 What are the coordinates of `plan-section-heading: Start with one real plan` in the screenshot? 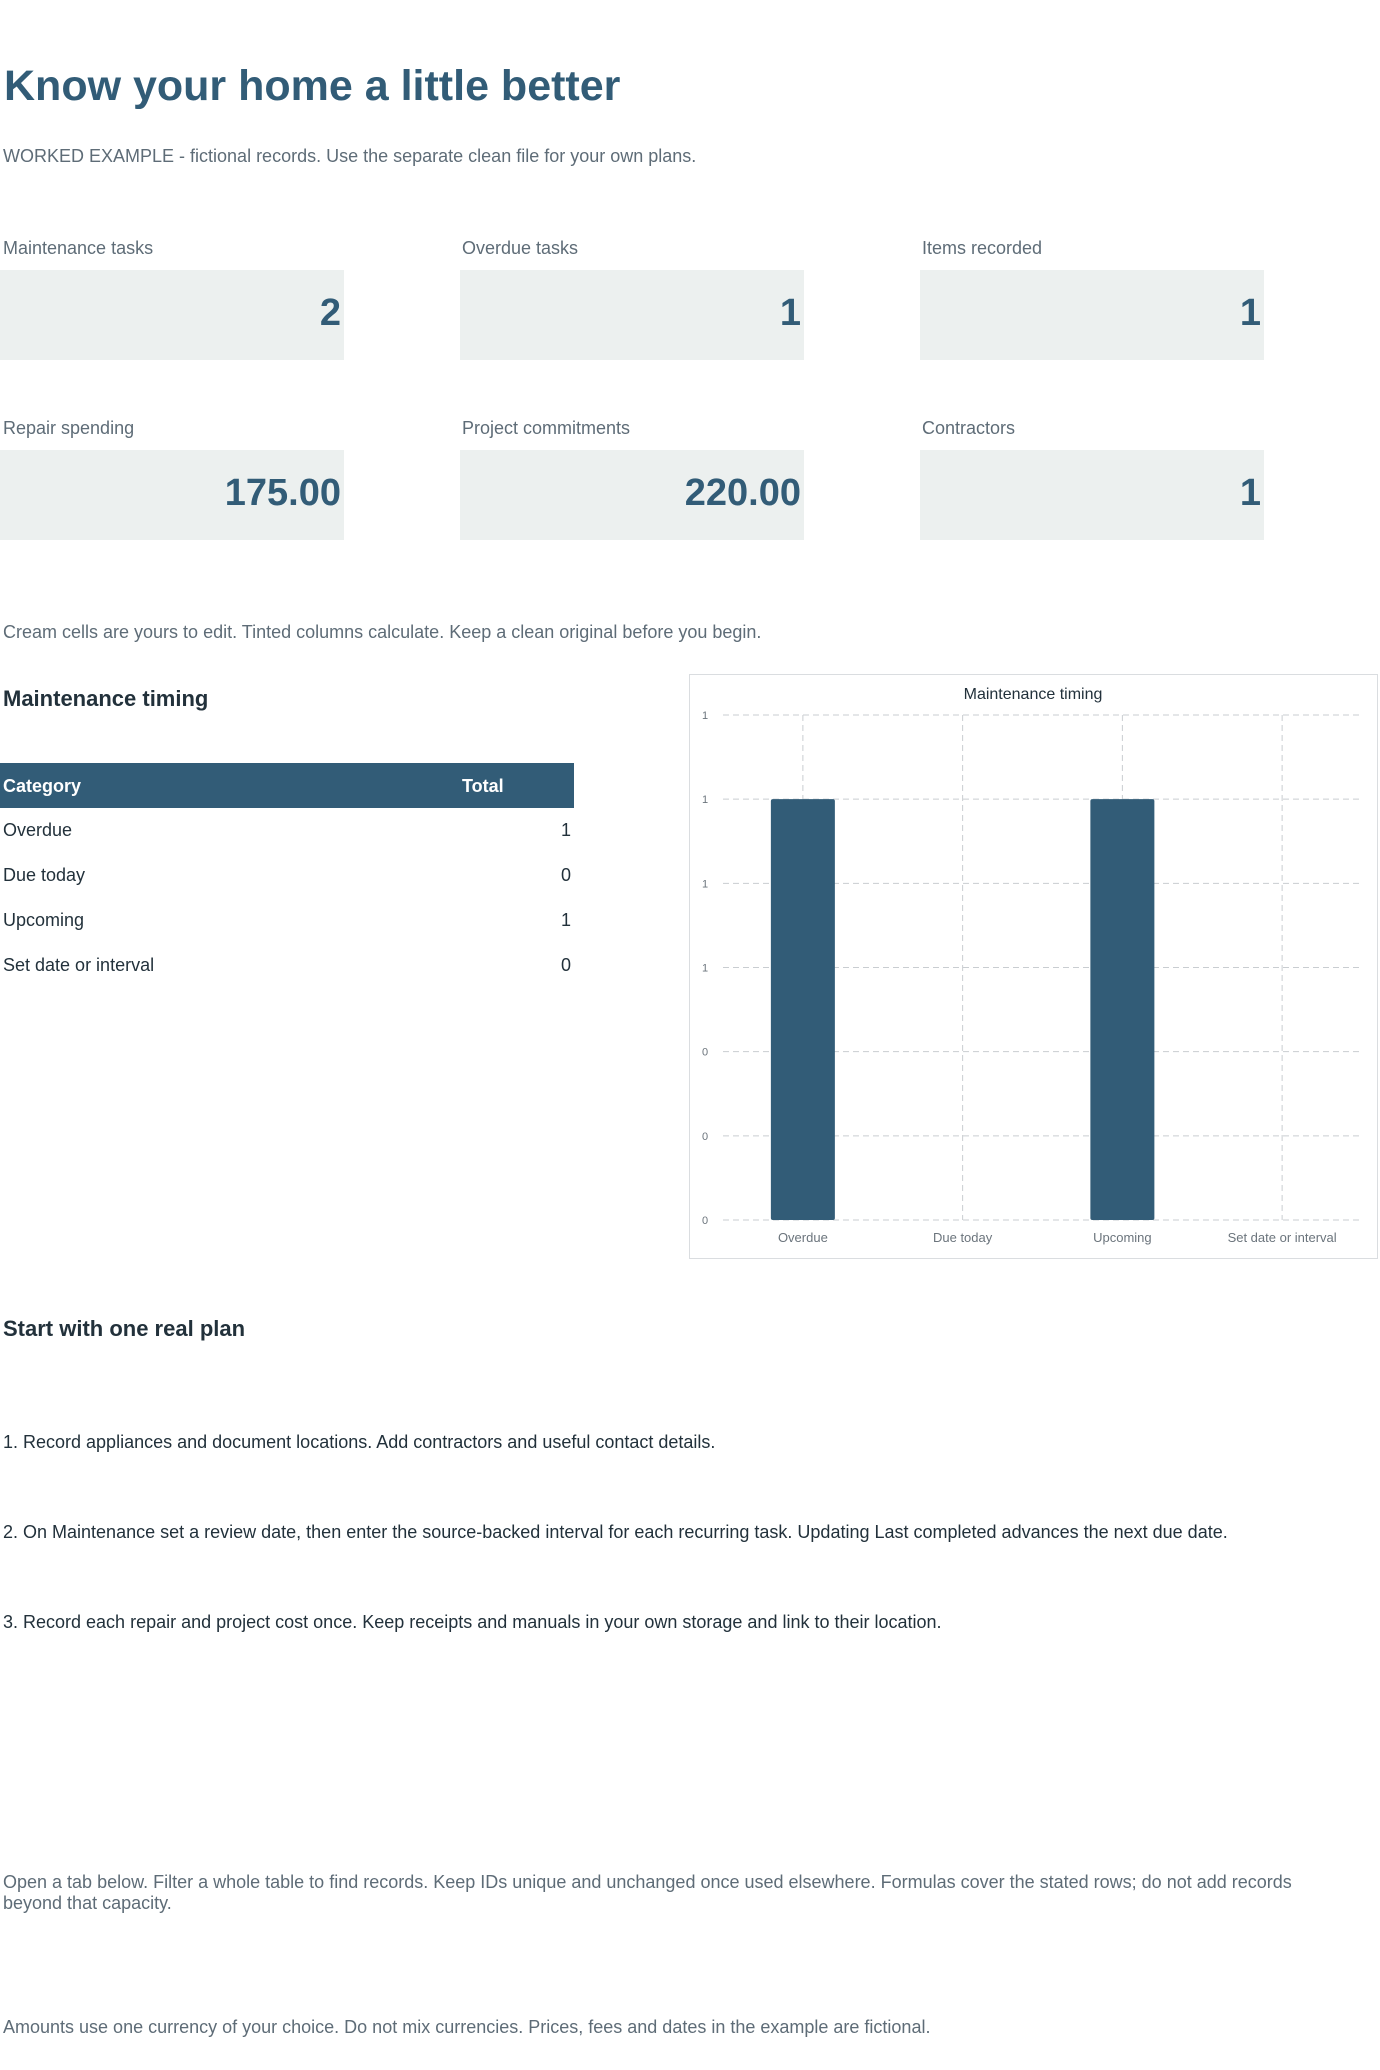 It's located at (124, 1328).